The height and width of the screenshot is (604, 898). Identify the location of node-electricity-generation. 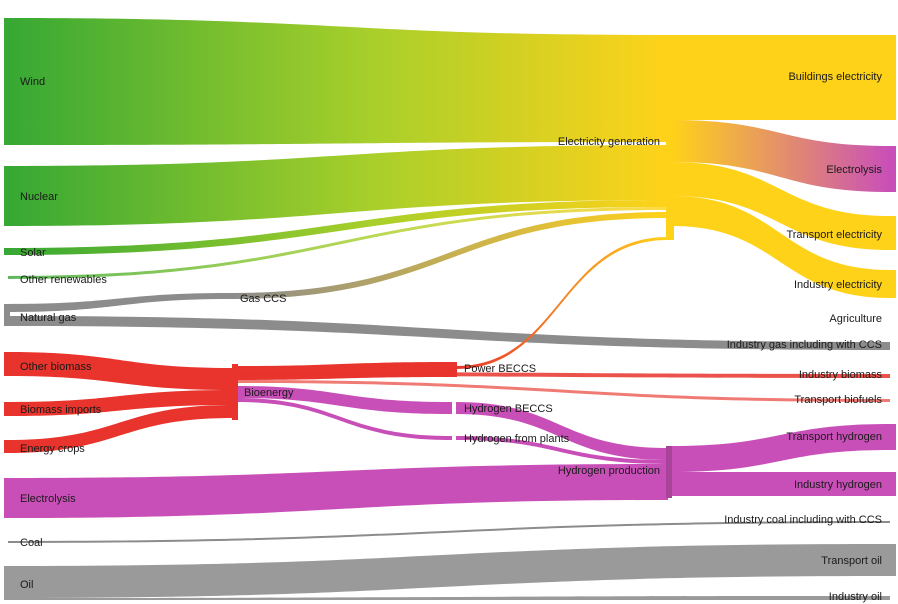
(670, 137).